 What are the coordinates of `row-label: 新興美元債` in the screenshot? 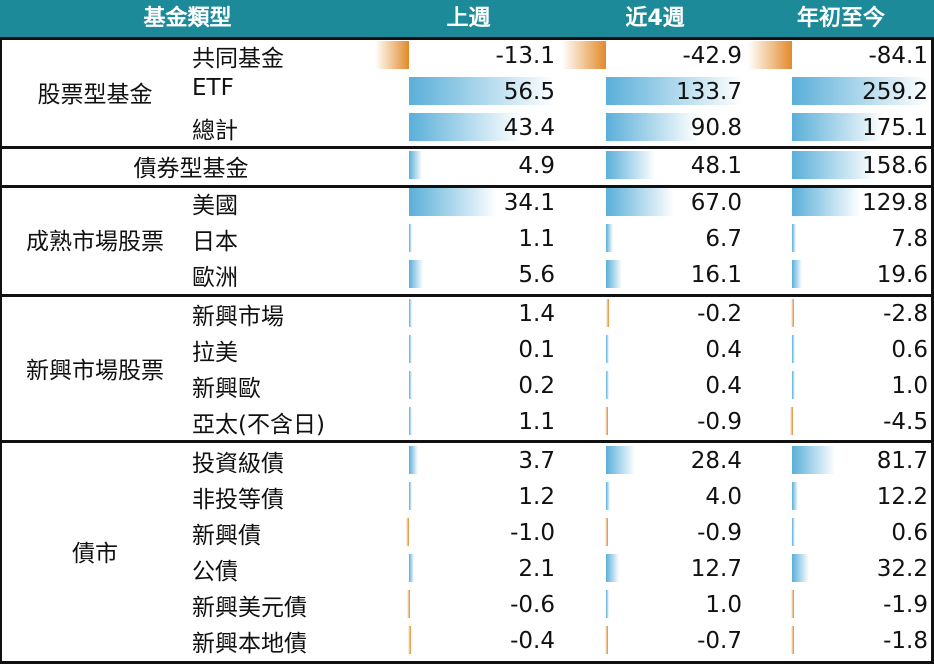 It's located at (249, 608).